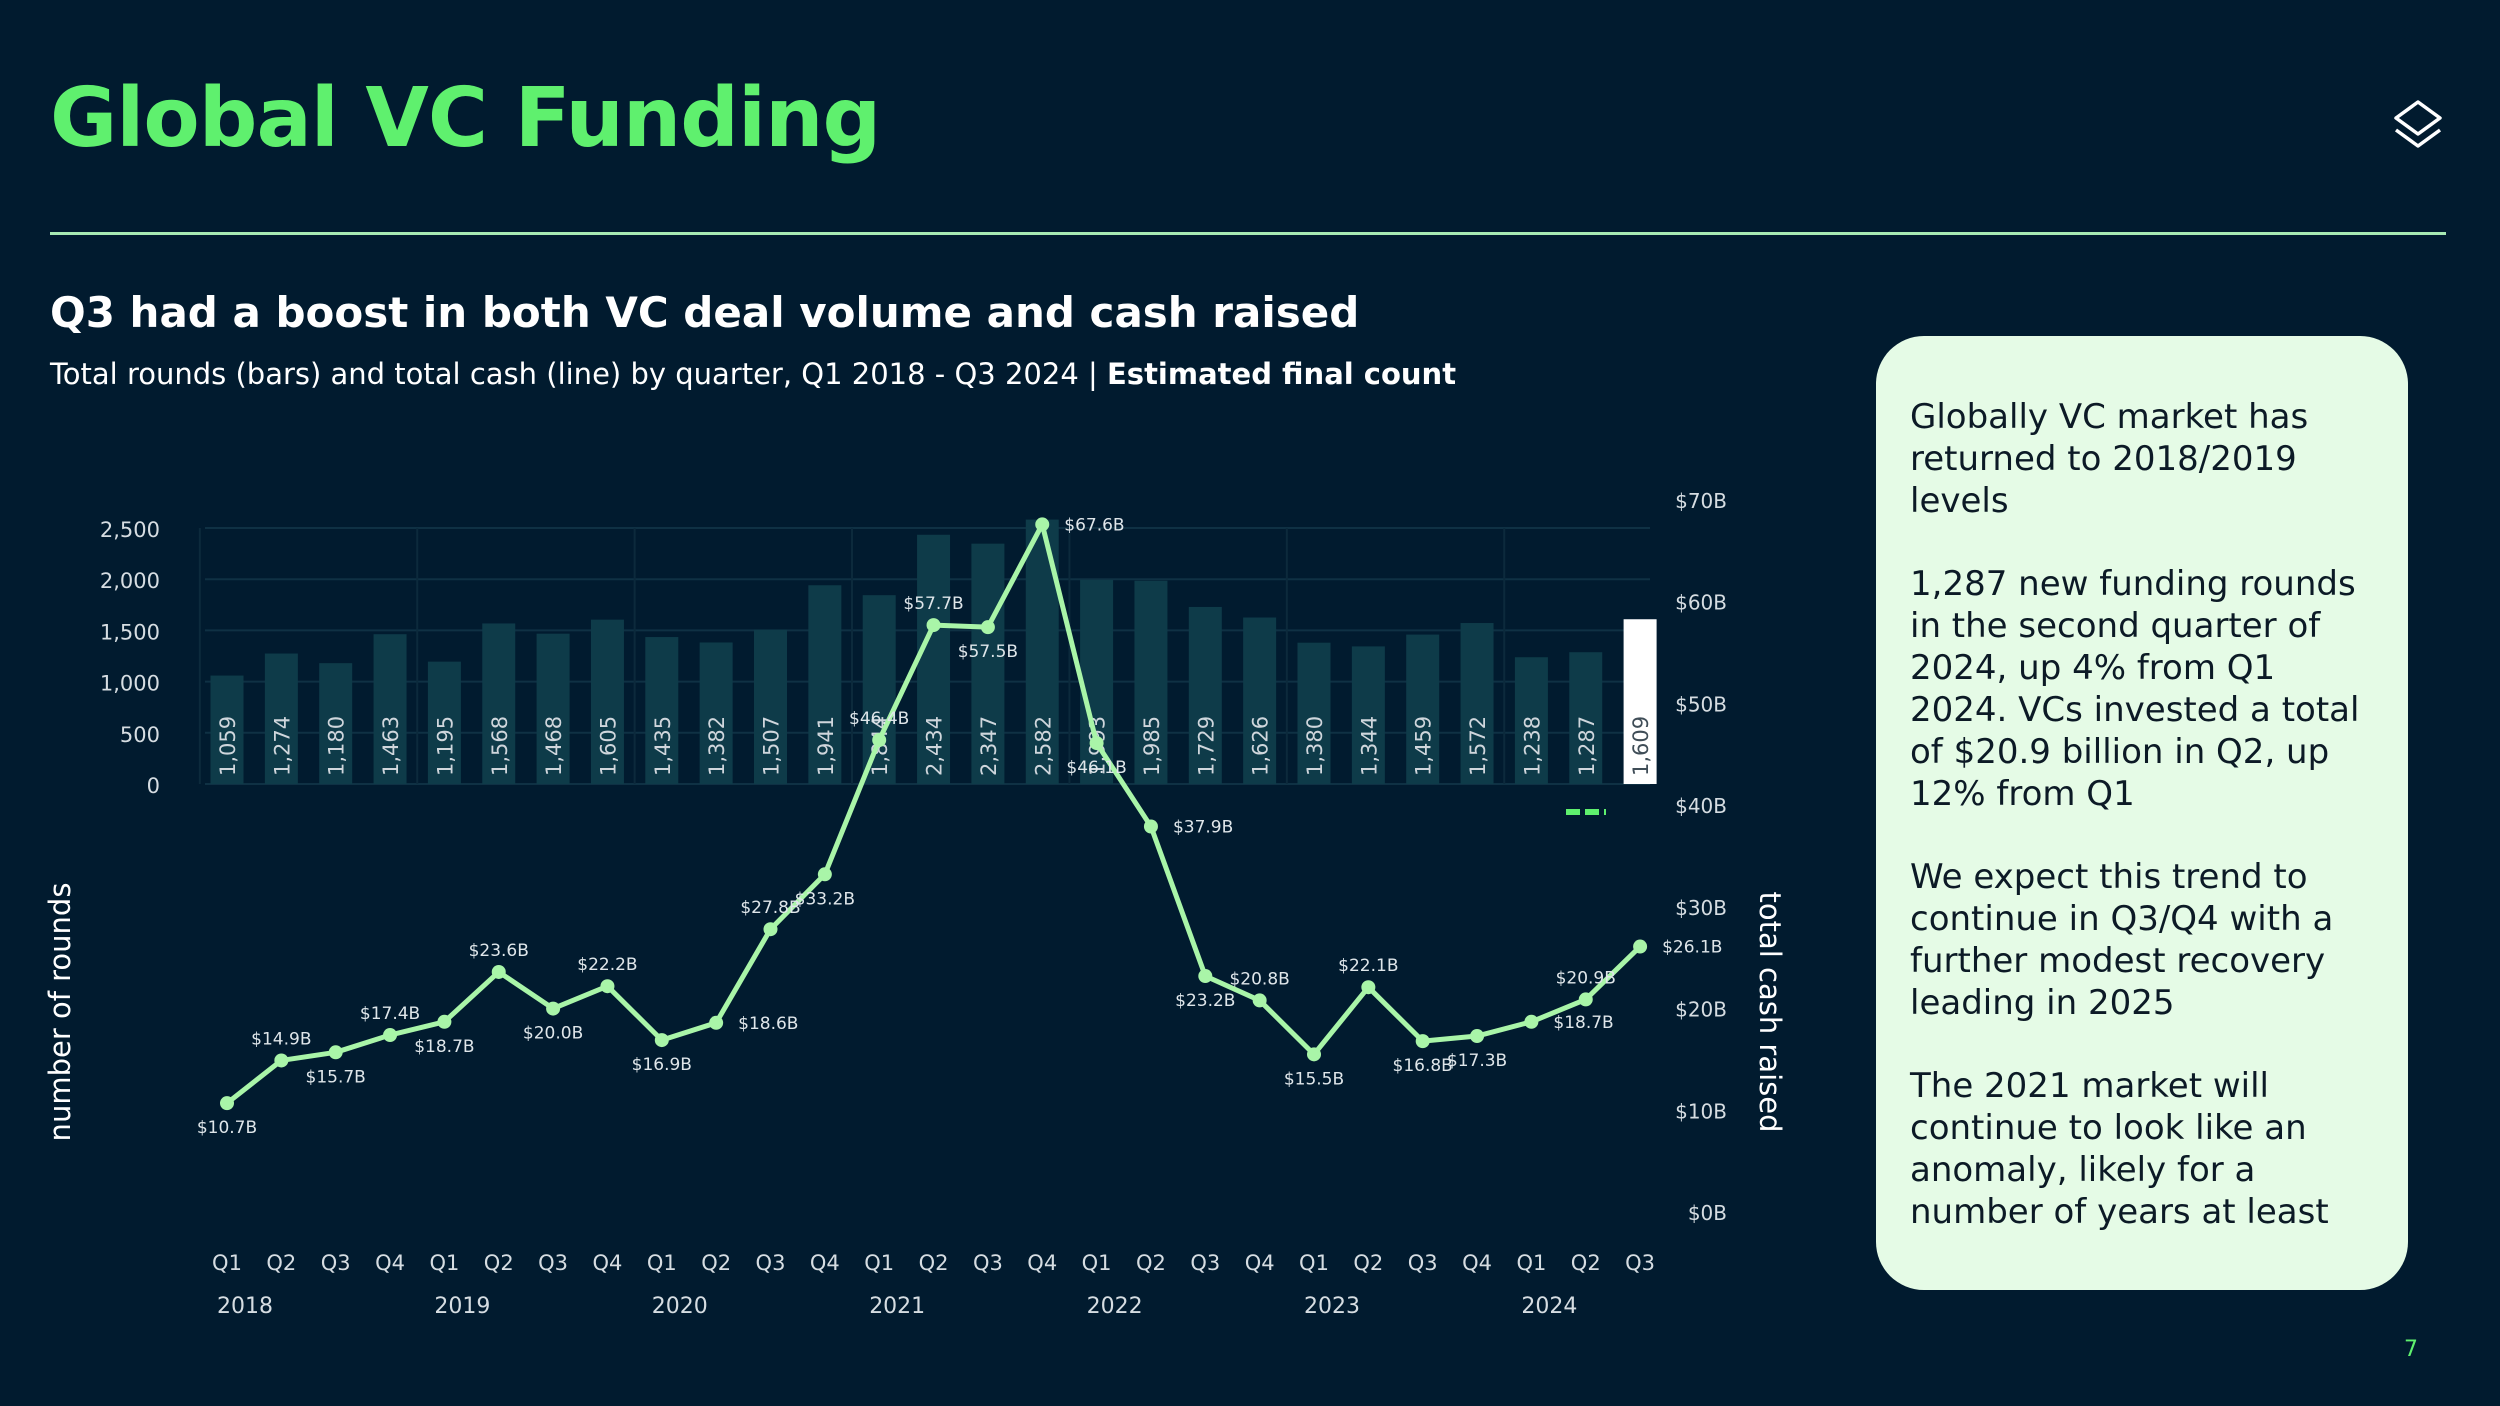  Describe the element at coordinates (130, 632) in the screenshot. I see `y-tick-label: 1,500` at that location.